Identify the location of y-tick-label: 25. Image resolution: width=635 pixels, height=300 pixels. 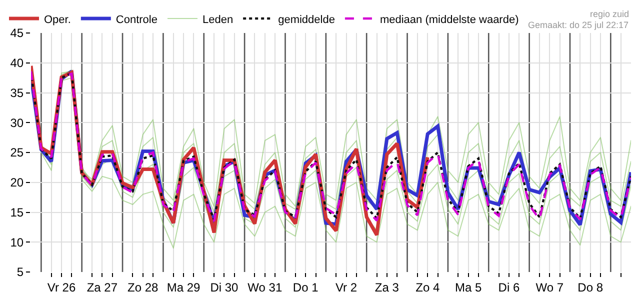
(17, 153).